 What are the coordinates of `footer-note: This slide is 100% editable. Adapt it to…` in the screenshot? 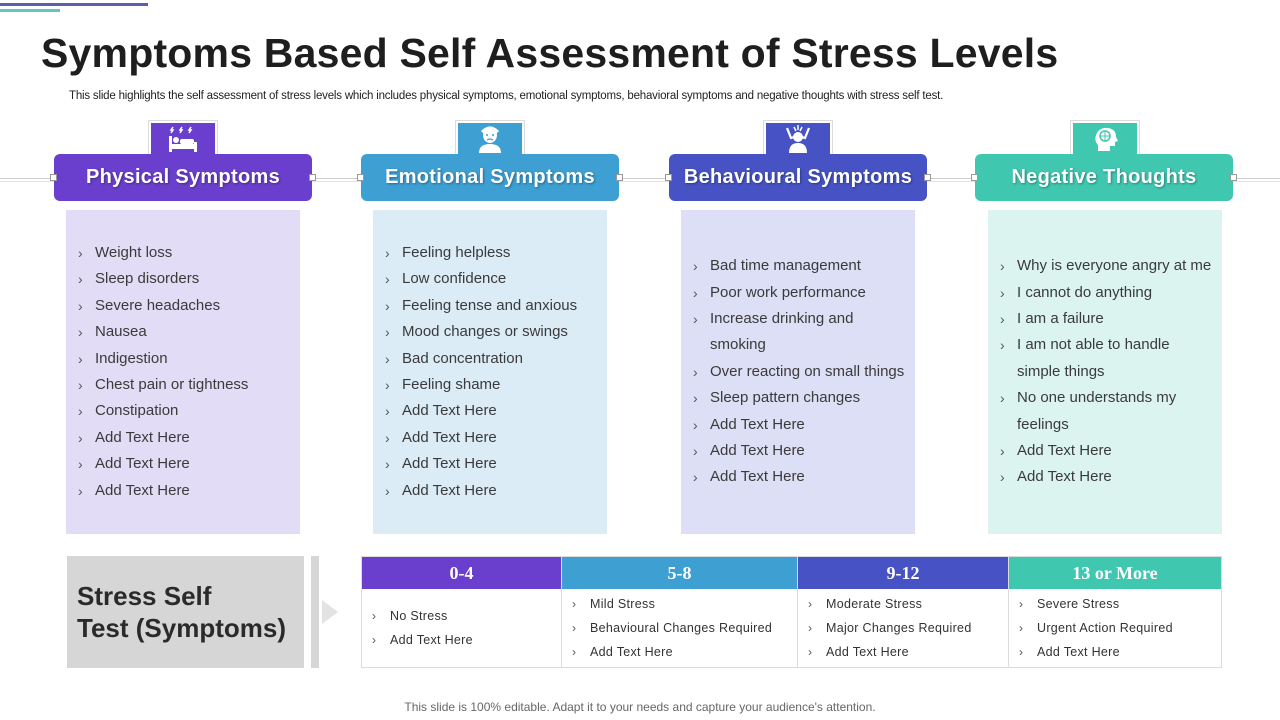 It's located at (640, 707).